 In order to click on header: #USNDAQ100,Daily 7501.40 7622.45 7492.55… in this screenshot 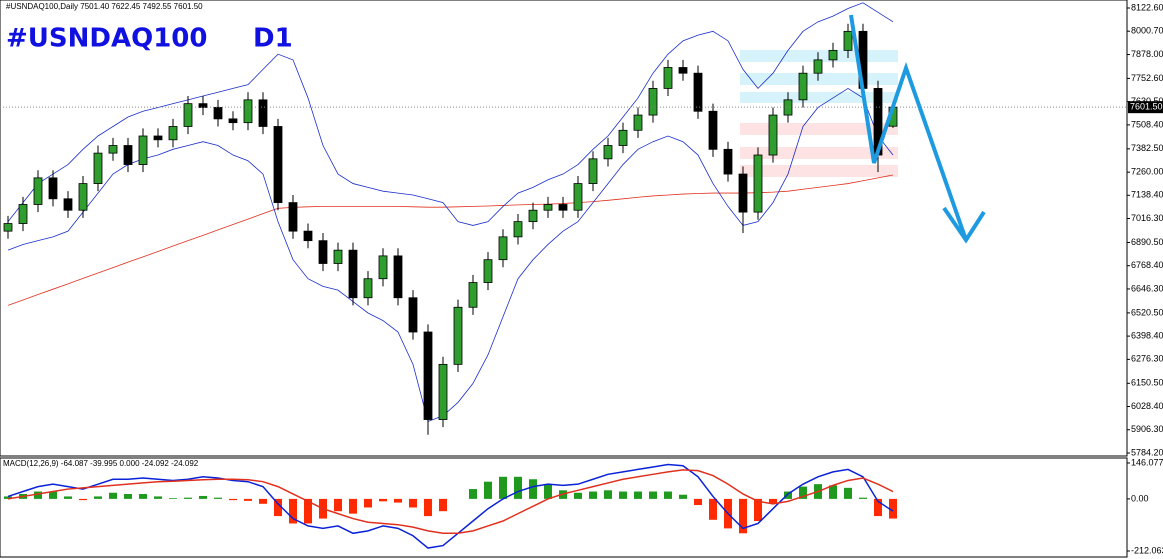, I will do `click(104, 6)`.